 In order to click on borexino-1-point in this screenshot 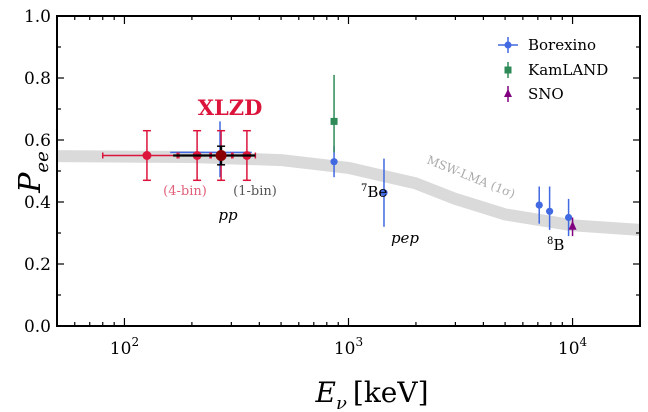, I will do `click(384, 193)`.